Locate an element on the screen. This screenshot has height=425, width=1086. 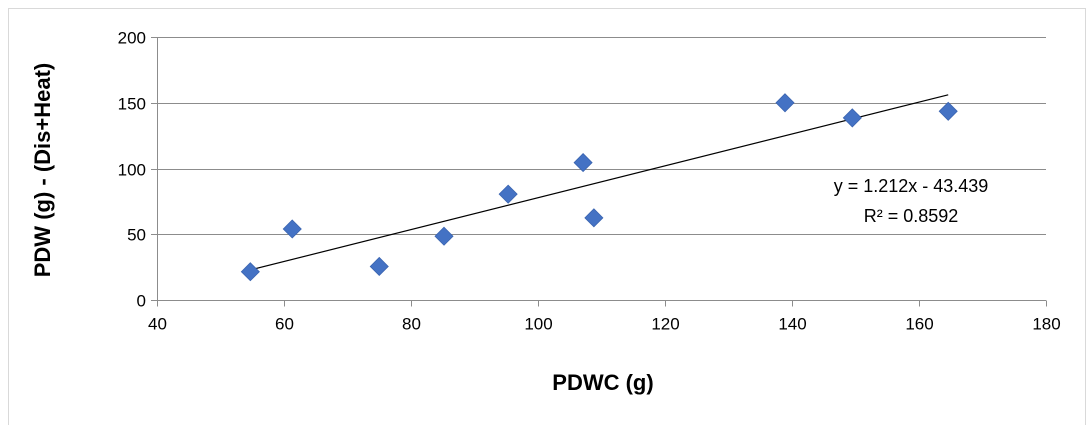
x-tick-label: 160 is located at coordinates (919, 324).